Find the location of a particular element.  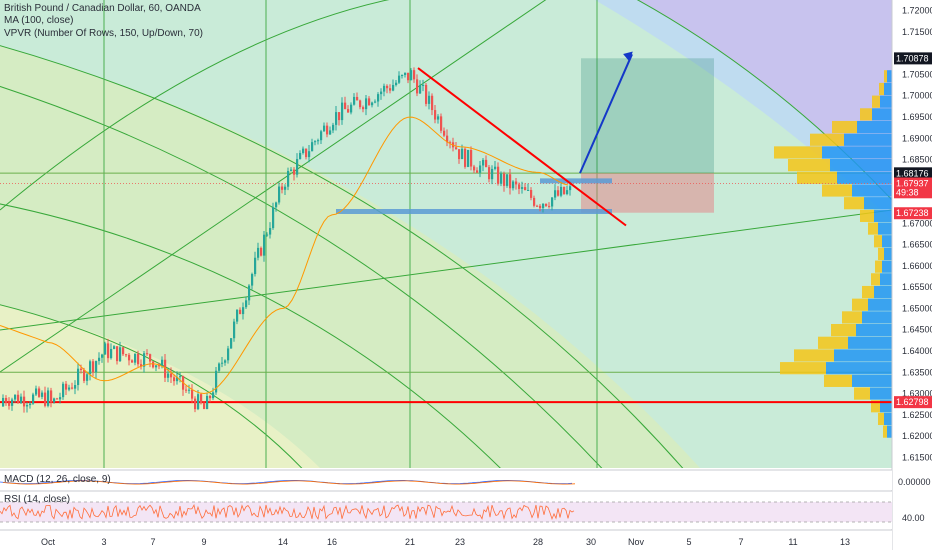

ma-legend: MA (100, close) is located at coordinates (39, 20).